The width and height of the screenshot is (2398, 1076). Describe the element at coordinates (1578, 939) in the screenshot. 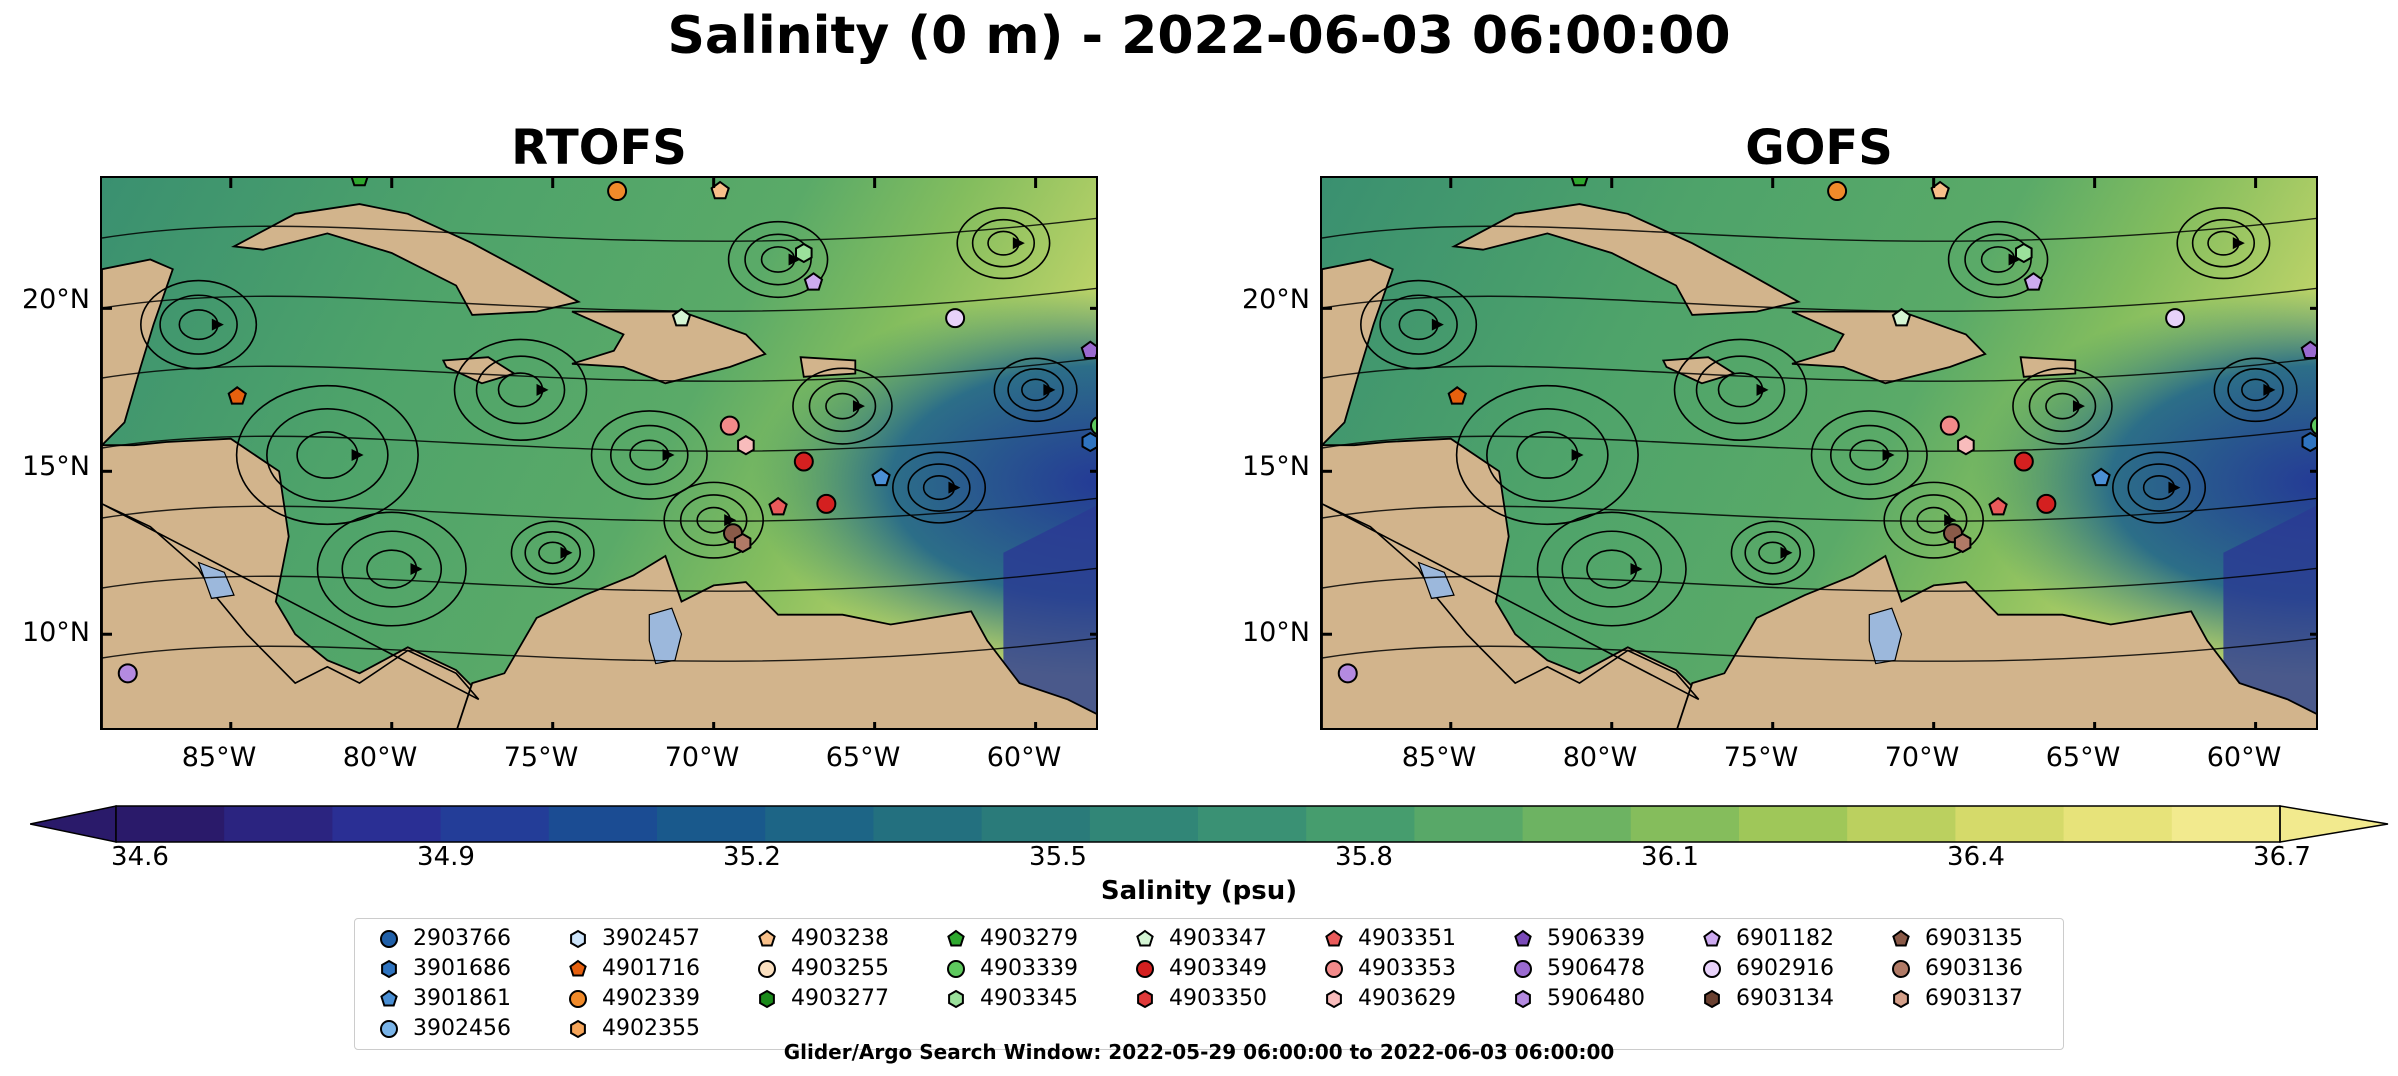

I see `legend-item: 5906339` at that location.